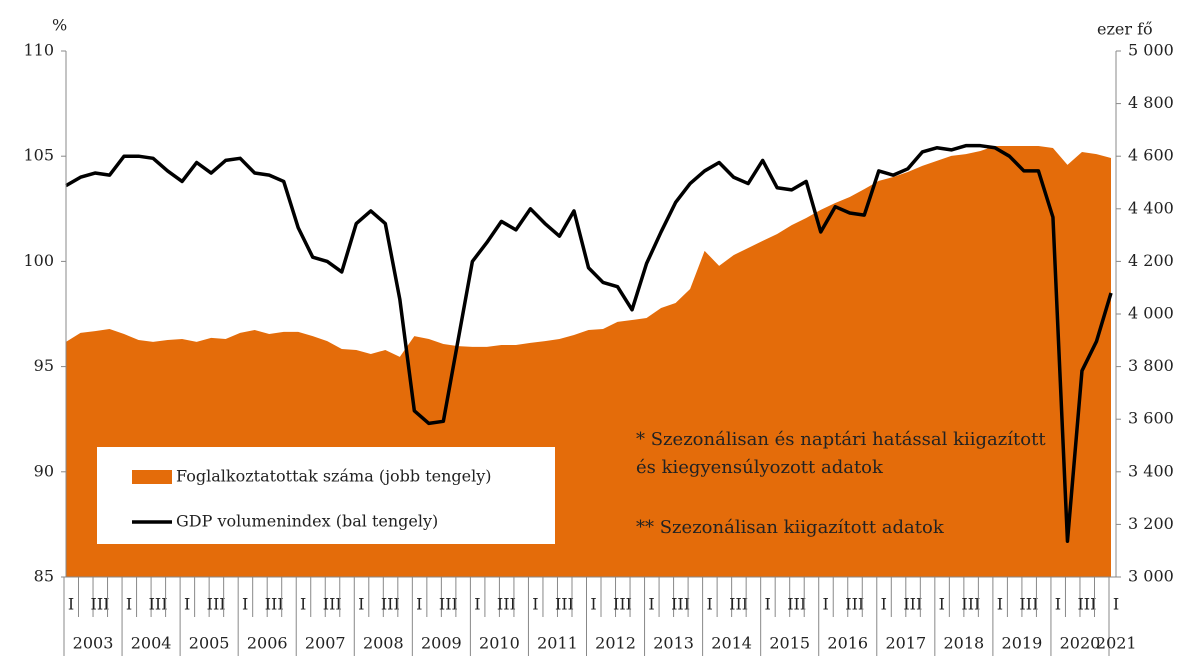  I want to click on year-label: 2020, so click(1080, 643).